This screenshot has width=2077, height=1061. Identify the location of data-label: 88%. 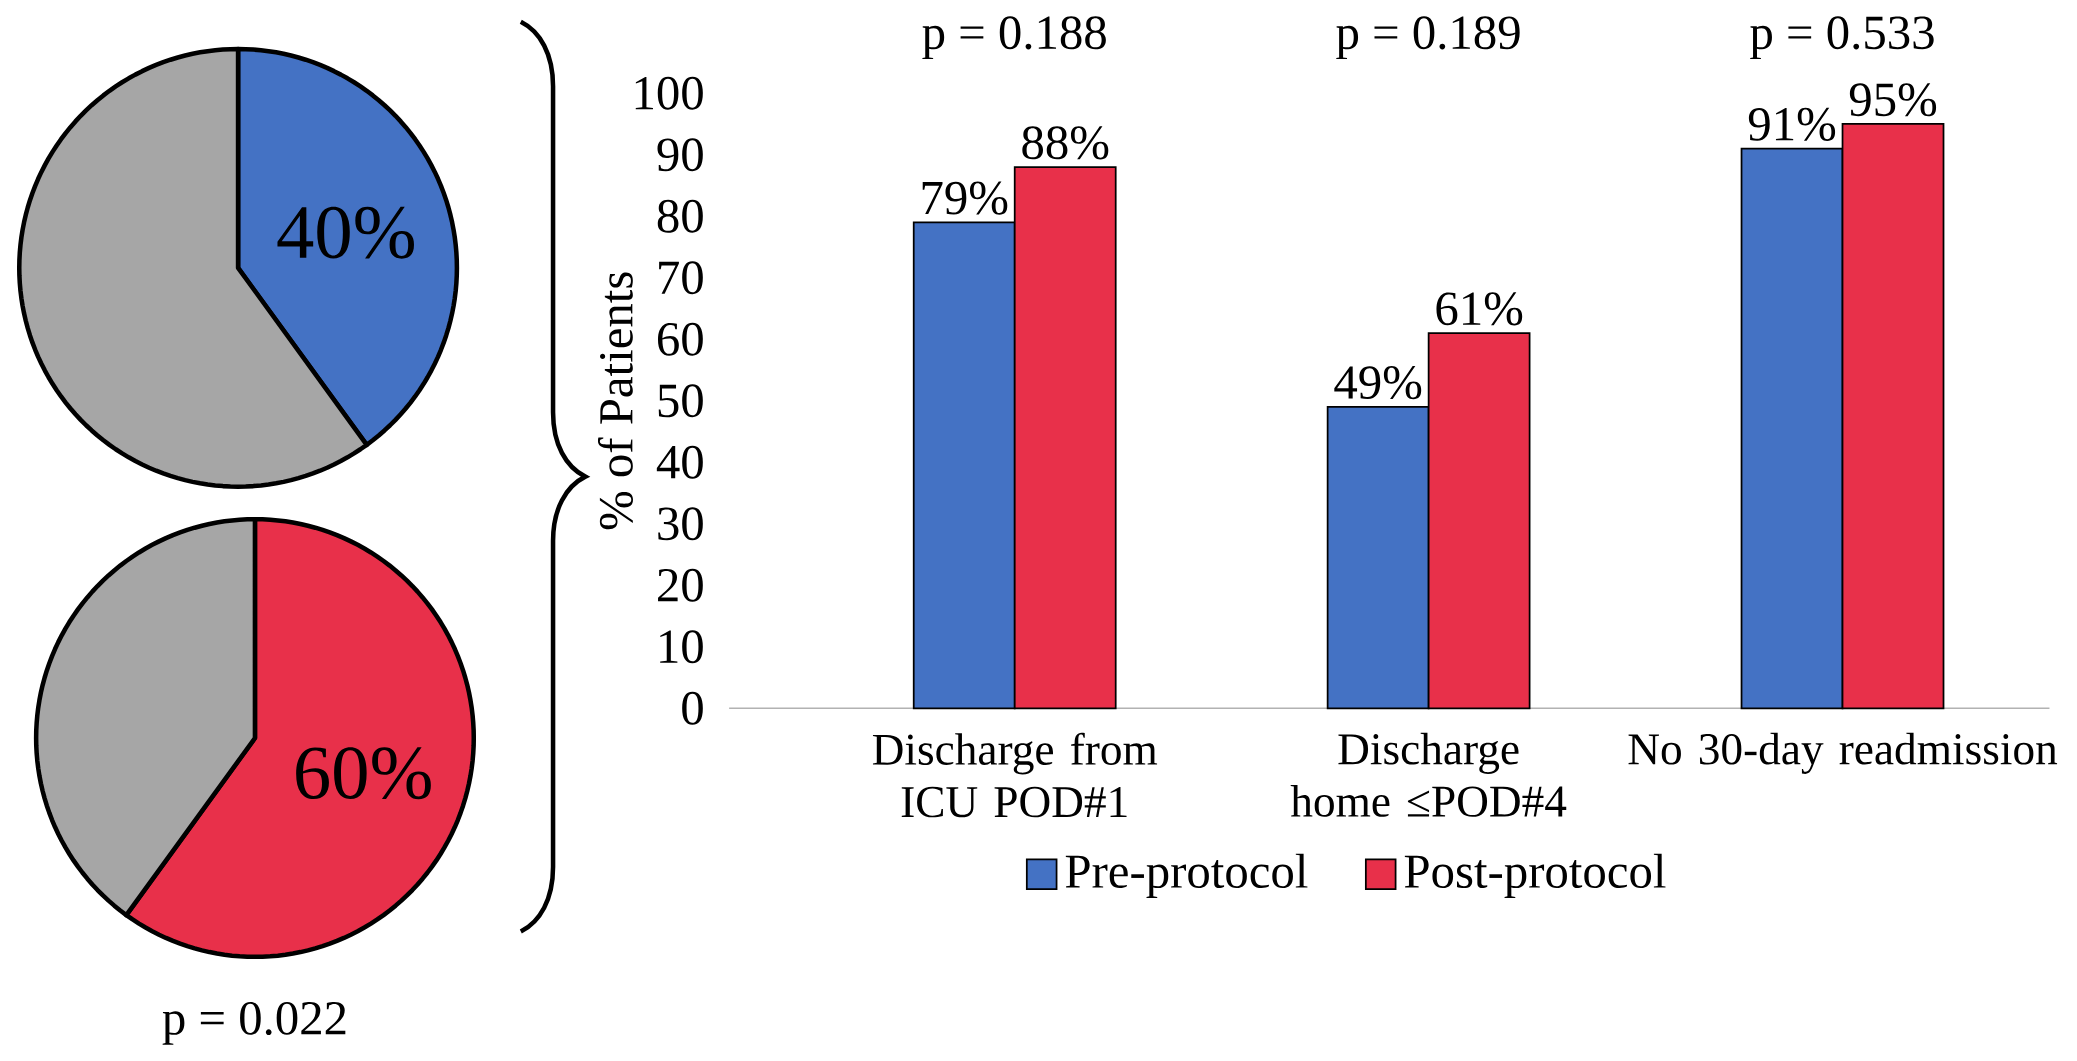
(1065, 143).